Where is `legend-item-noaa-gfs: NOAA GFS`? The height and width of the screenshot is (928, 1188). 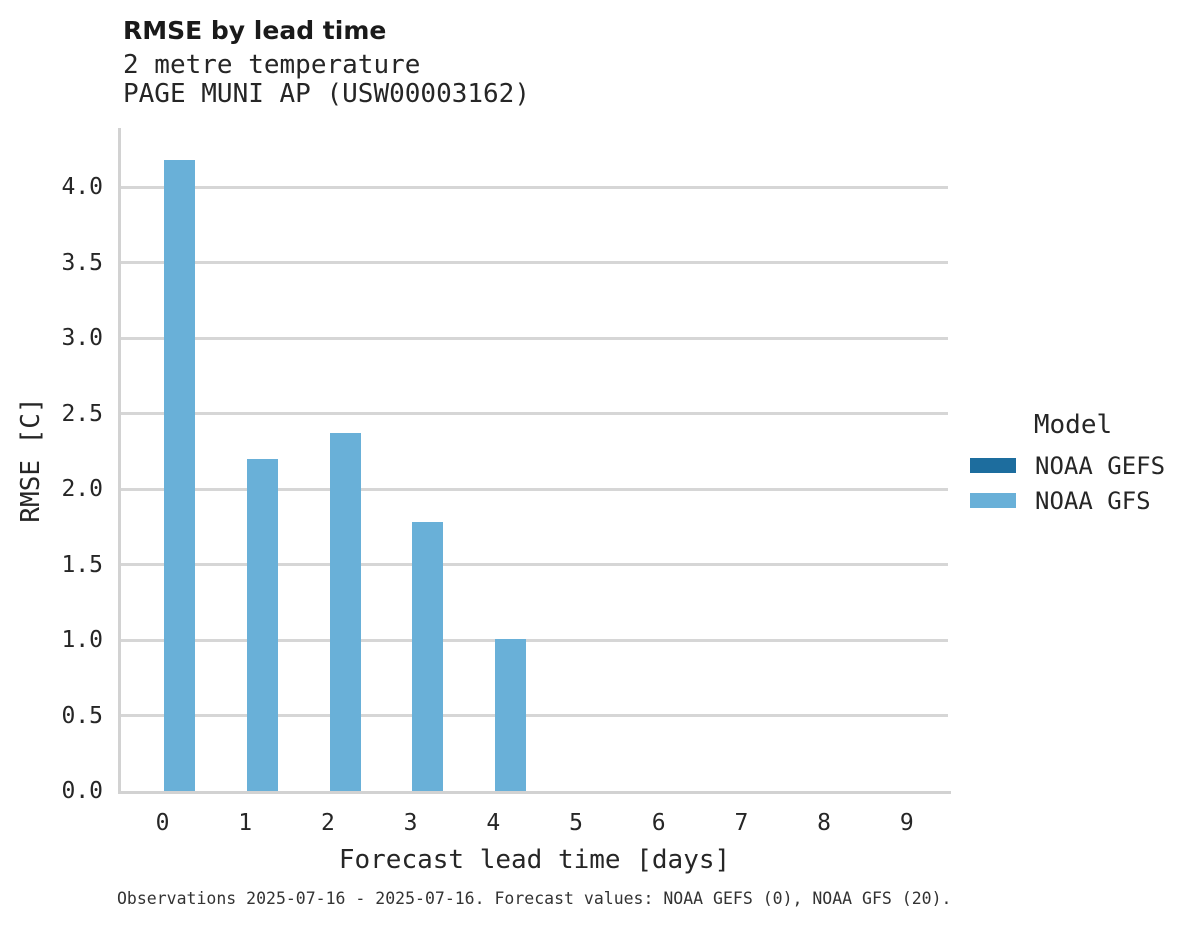
legend-item-noaa-gfs: NOAA GFS is located at coordinates (1073, 500).